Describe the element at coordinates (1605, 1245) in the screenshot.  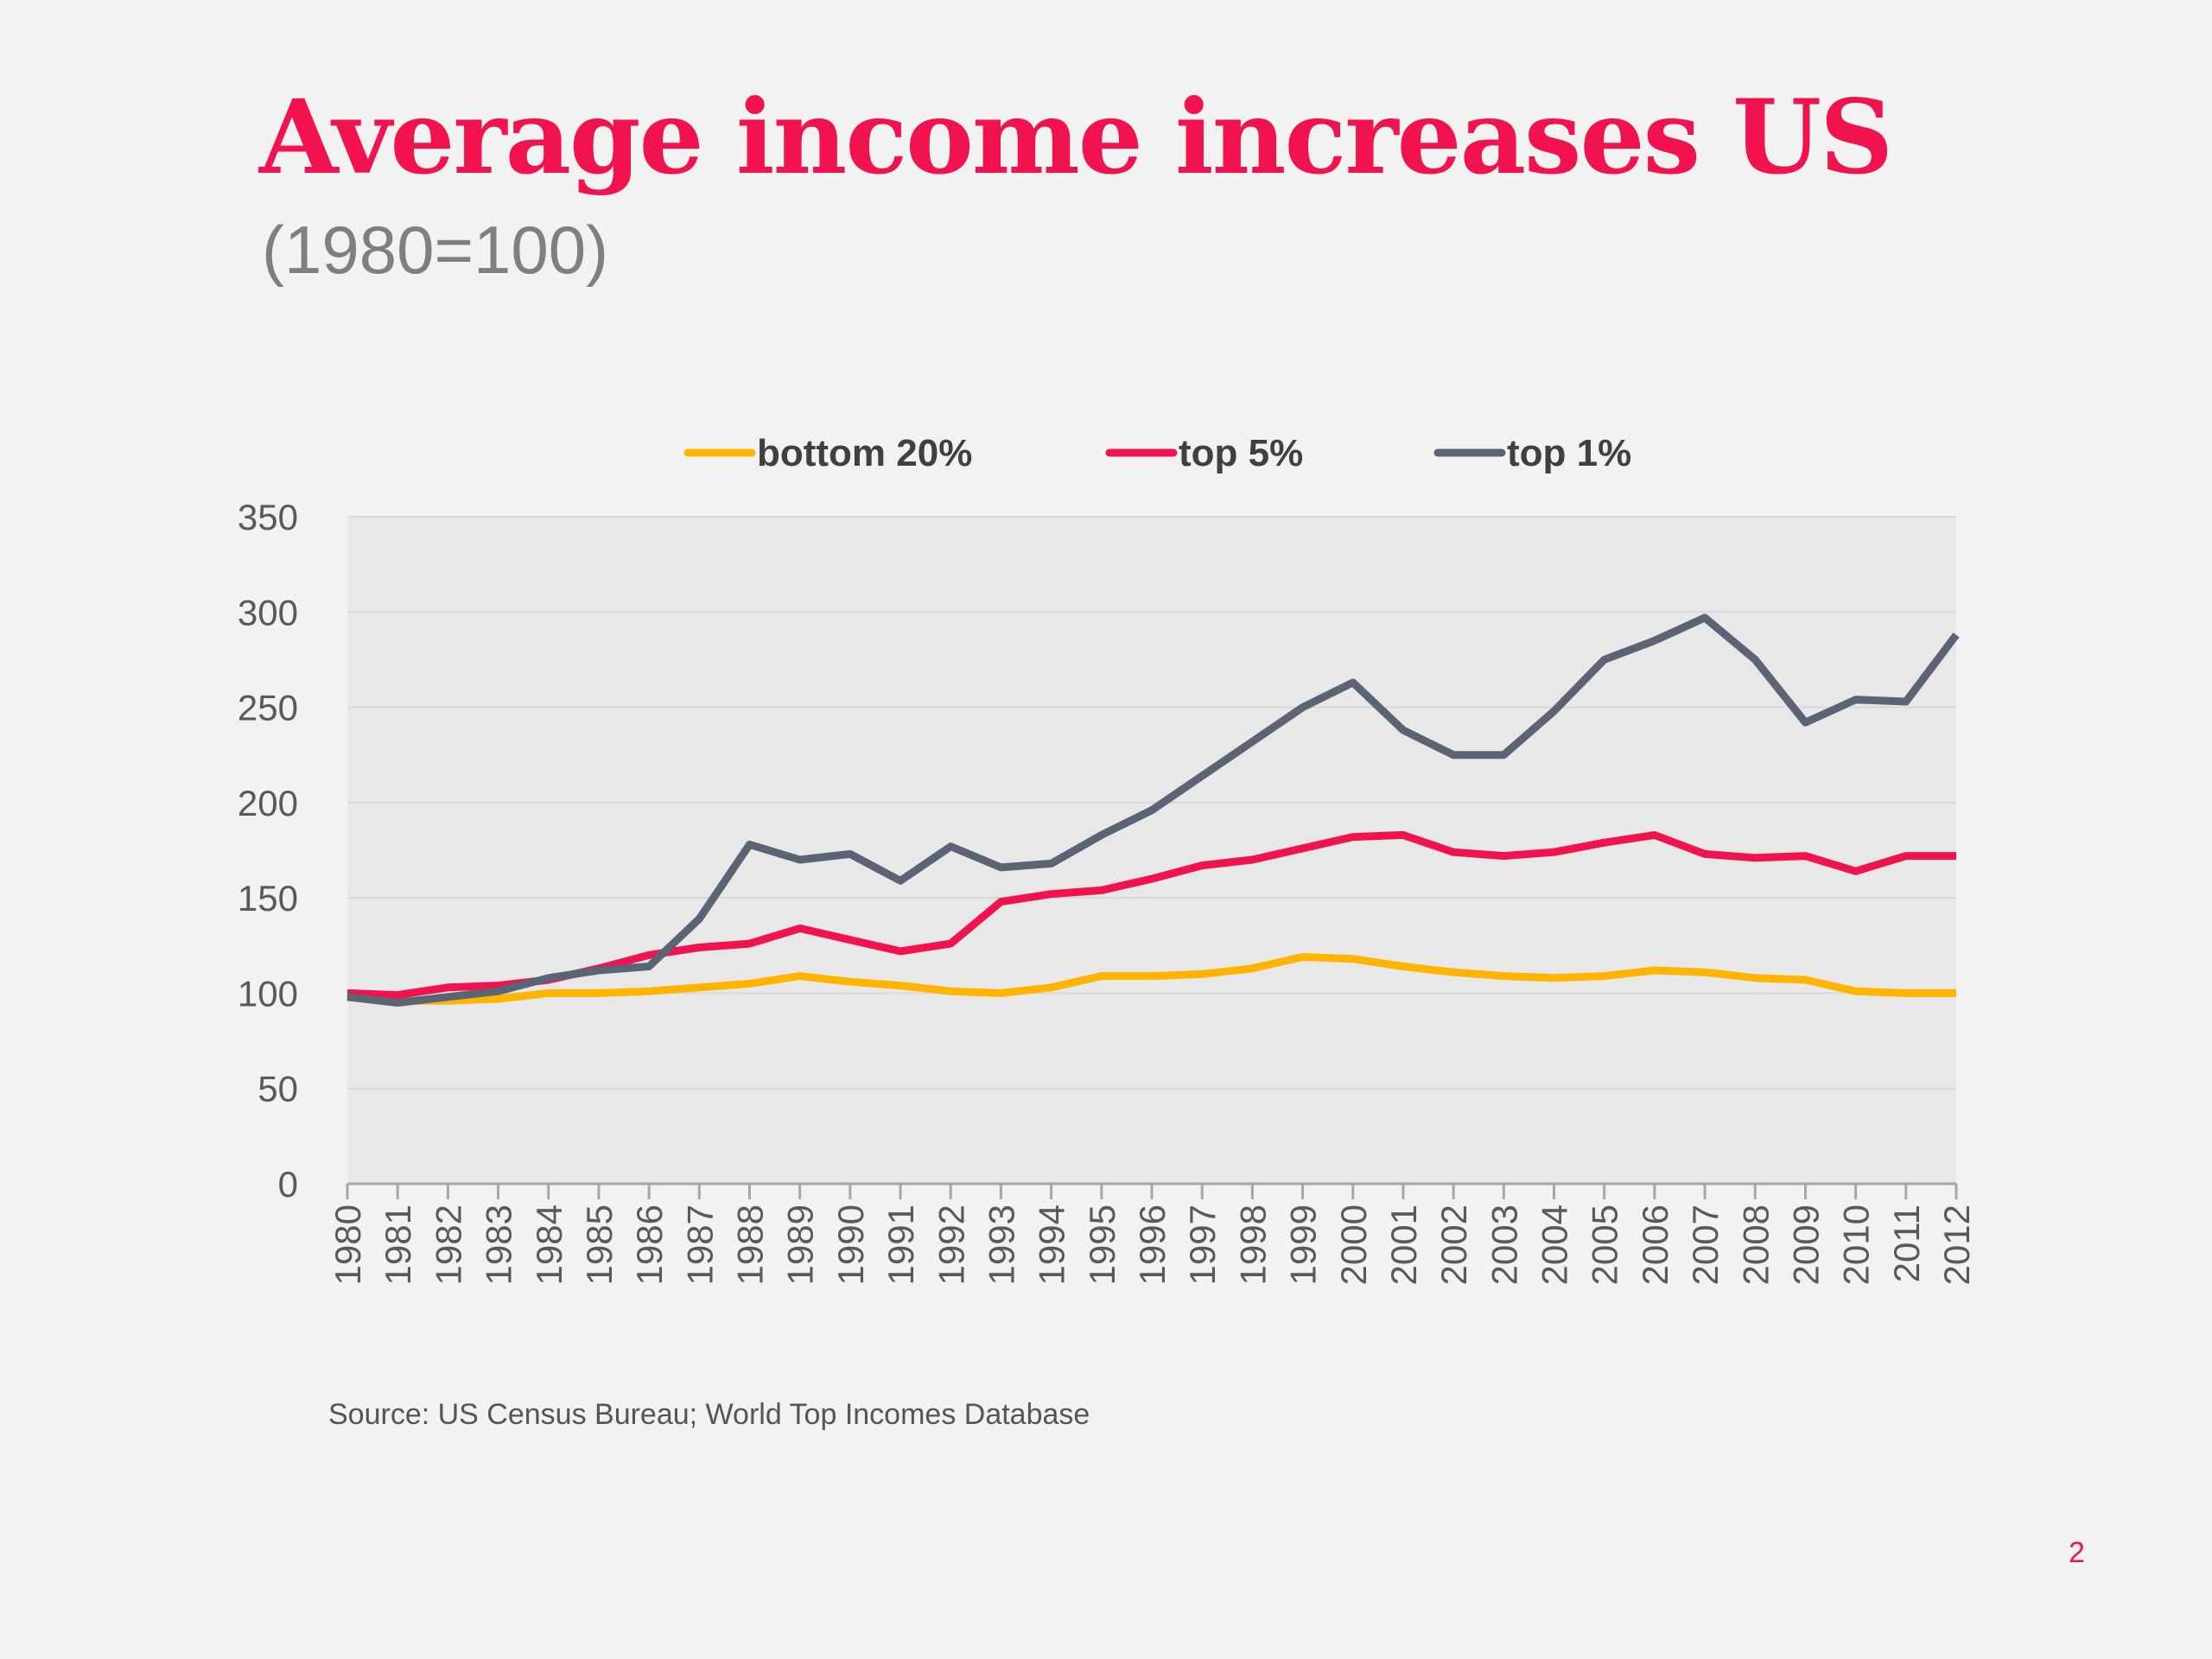
I see `x-tick-label: 2005` at that location.